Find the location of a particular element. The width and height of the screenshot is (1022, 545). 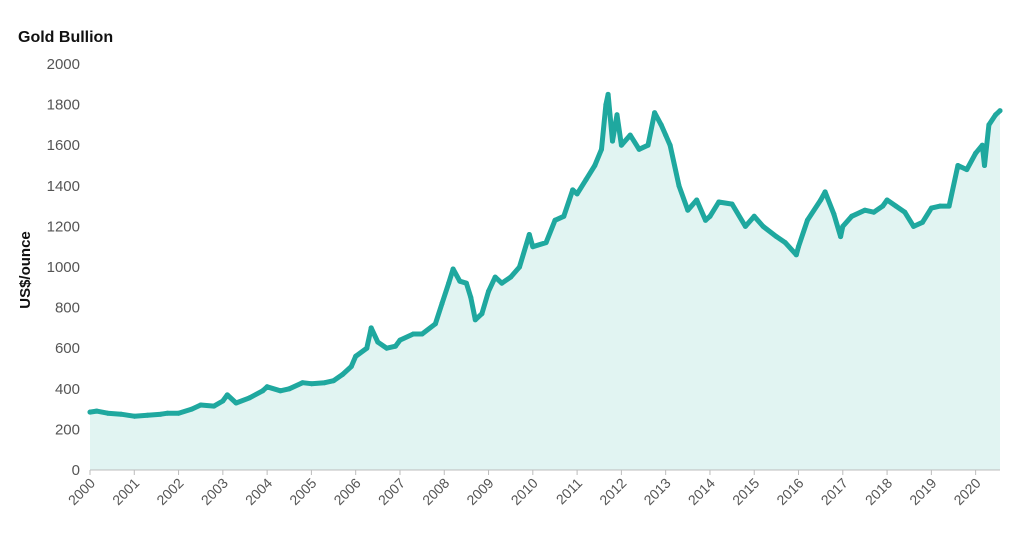

y-tick-label: 1200 is located at coordinates (63, 226).